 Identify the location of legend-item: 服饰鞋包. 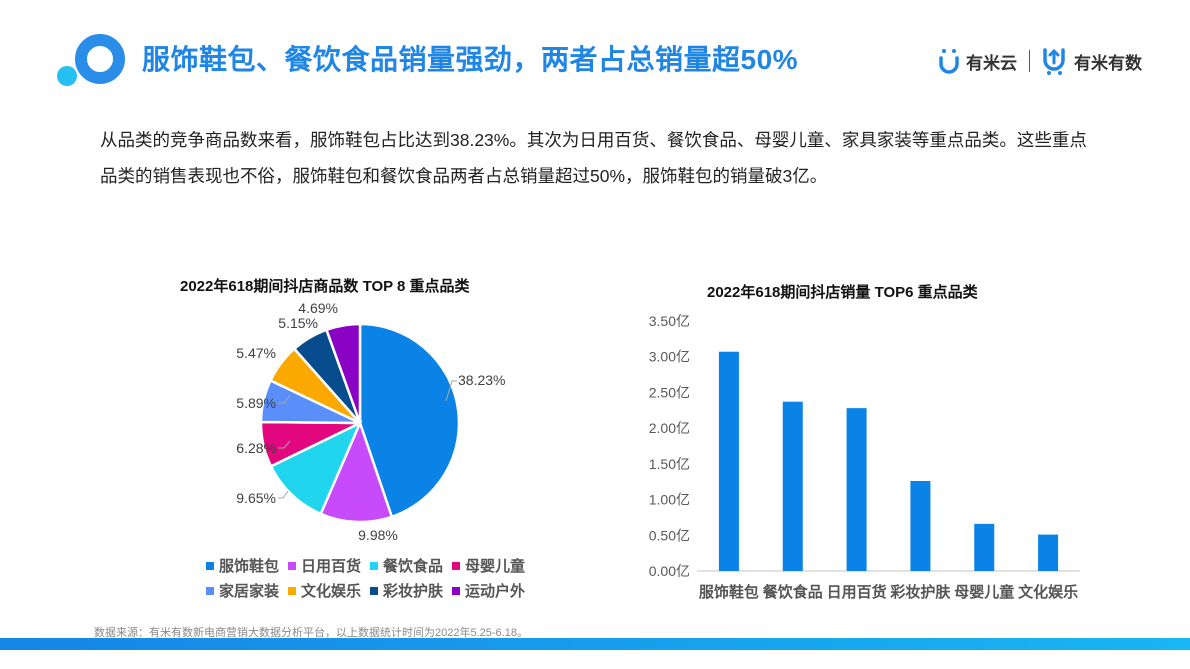
(242, 565).